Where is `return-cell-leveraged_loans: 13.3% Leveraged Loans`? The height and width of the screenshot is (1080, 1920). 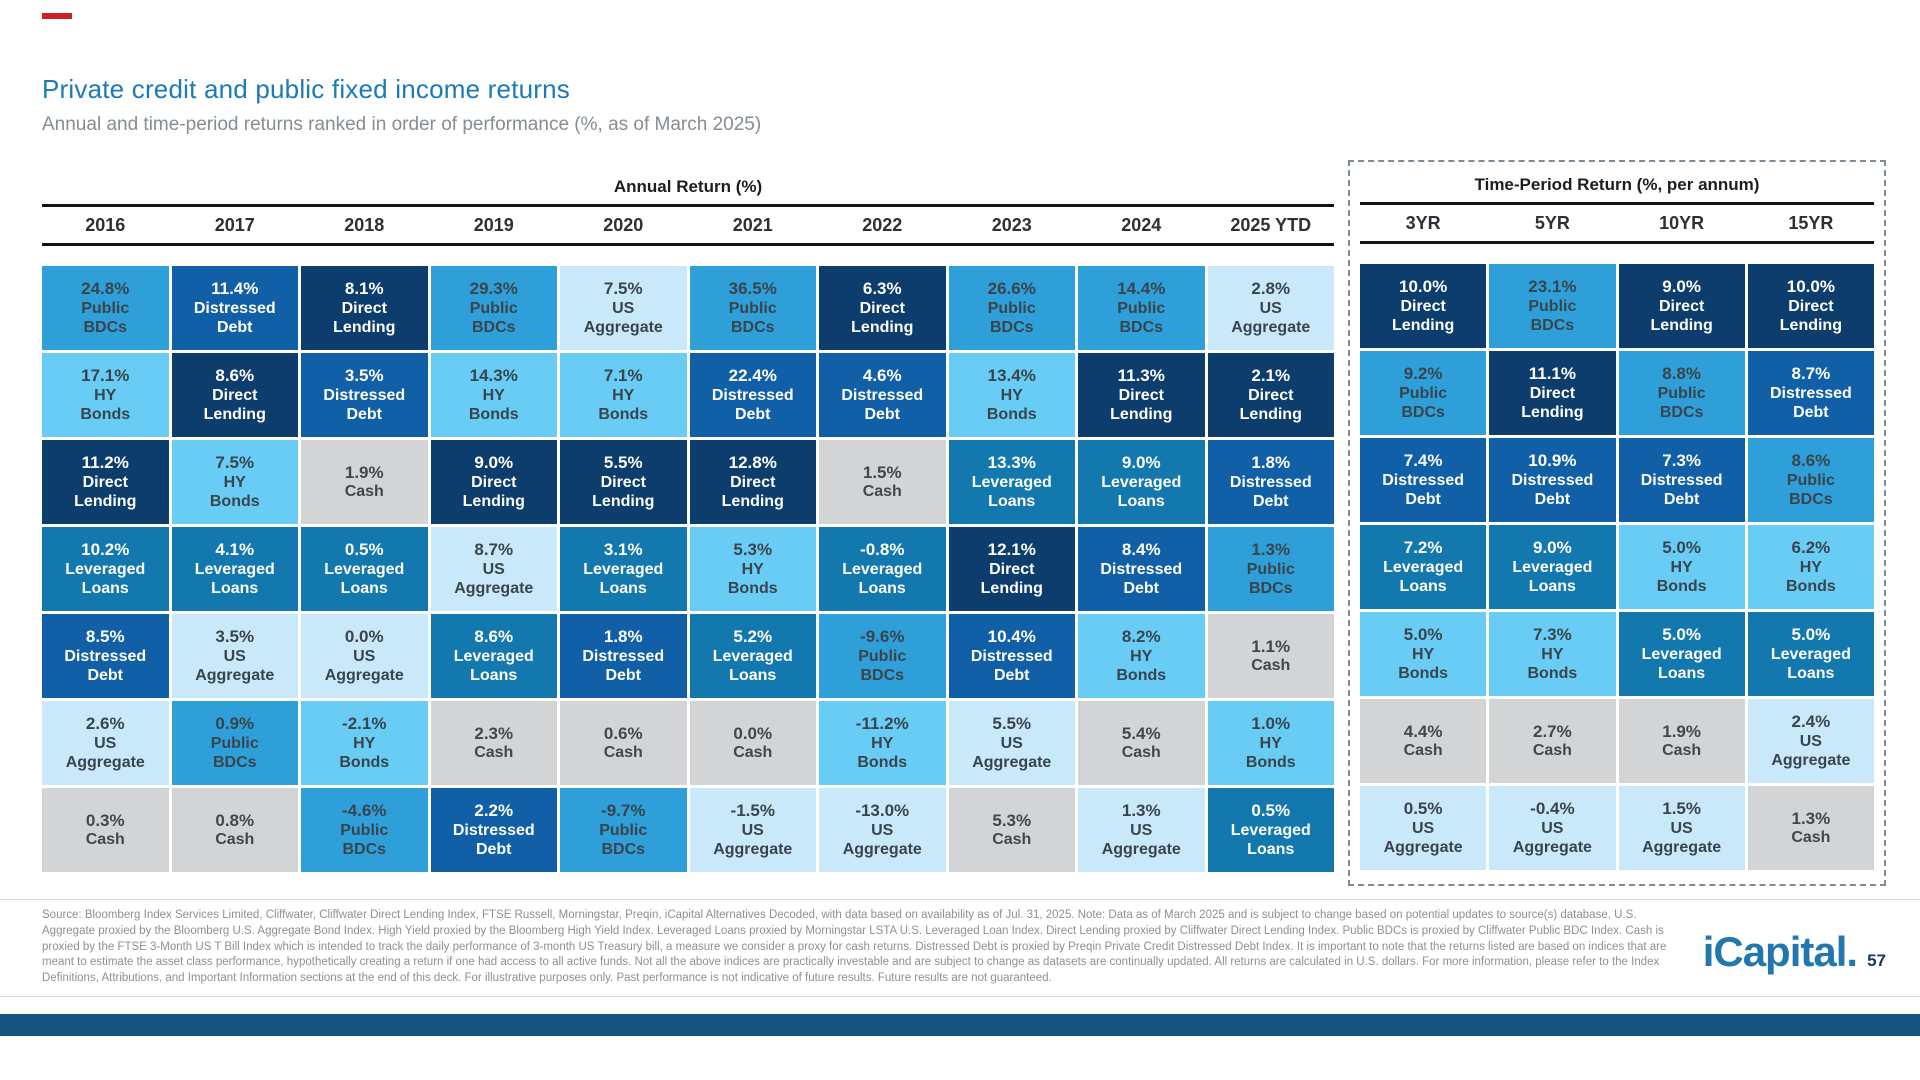 return-cell-leveraged_loans: 13.3% Leveraged Loans is located at coordinates (1011, 482).